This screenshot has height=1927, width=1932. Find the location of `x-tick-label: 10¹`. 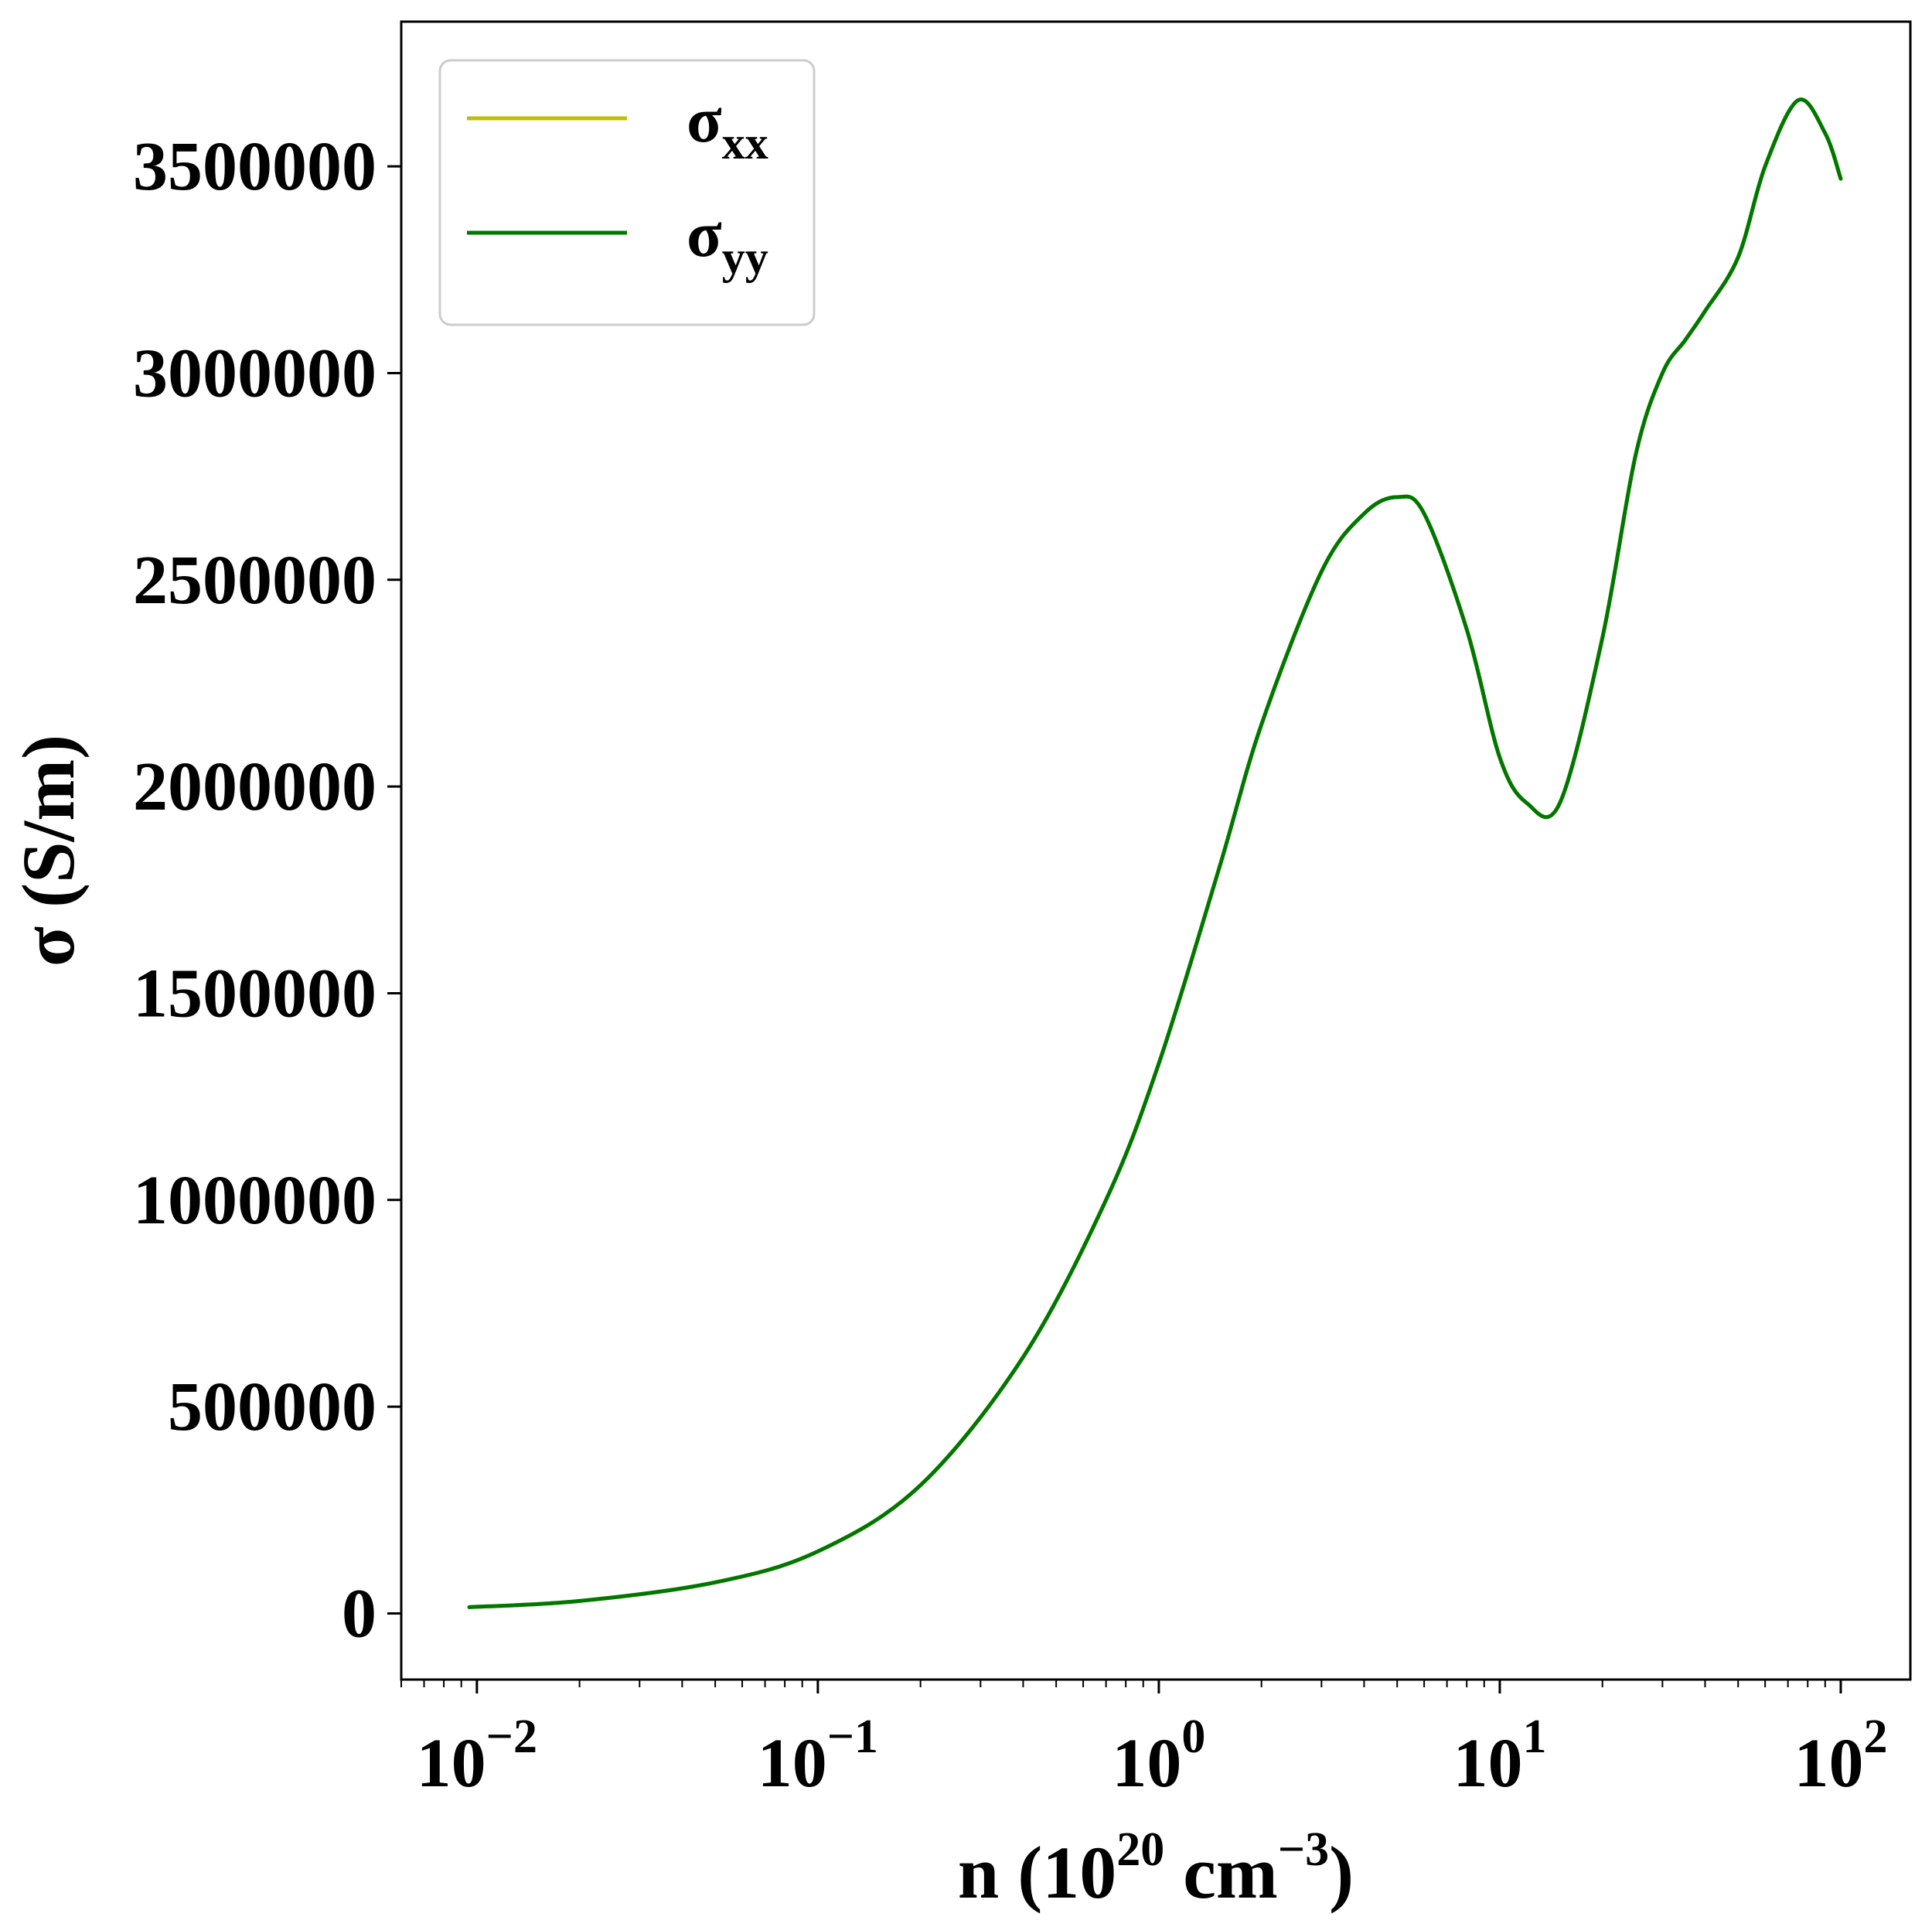

x-tick-label: 10¹ is located at coordinates (1499, 1756).